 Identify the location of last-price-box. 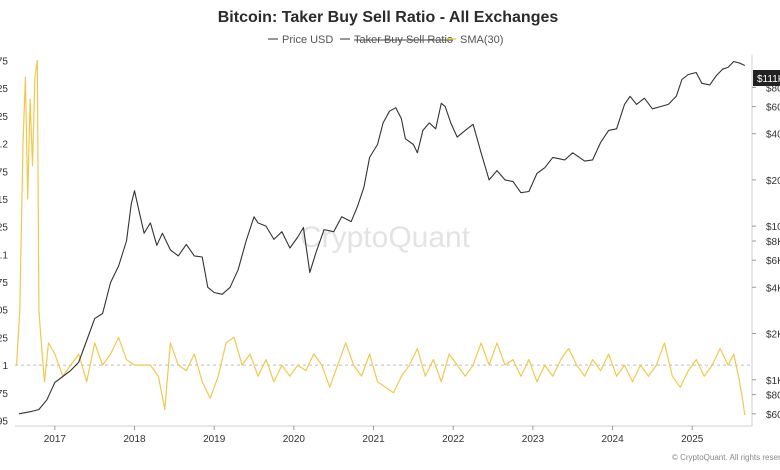
(766, 78).